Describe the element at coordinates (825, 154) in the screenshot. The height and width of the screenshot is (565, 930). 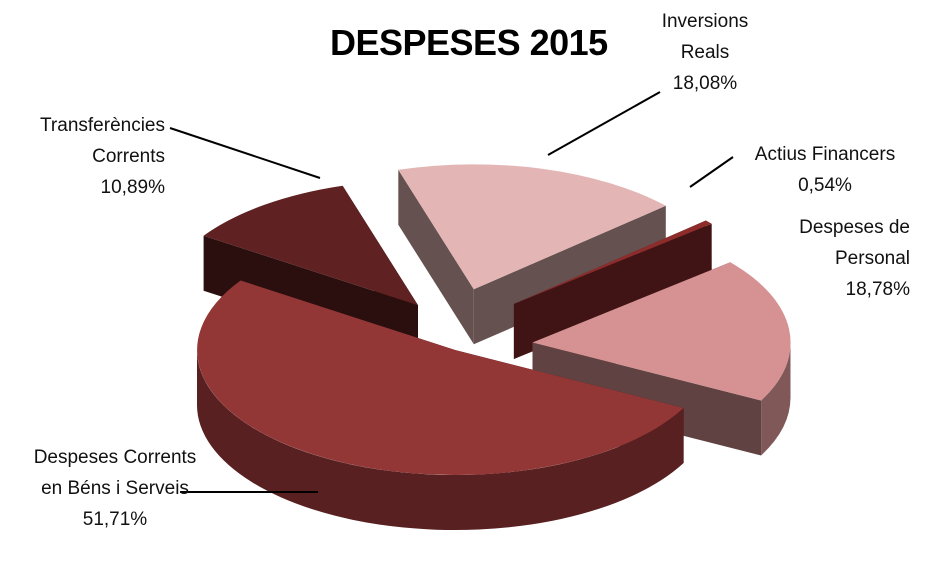
I see `category-label: Actius Financers` at that location.